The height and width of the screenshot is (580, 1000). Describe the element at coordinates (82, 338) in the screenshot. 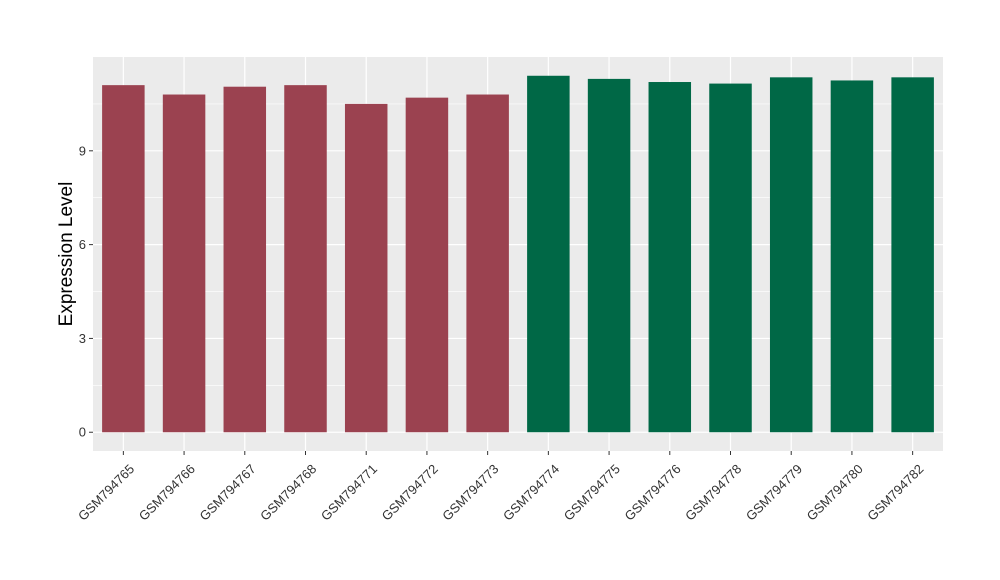

I see `y-tick-label: 3` at that location.